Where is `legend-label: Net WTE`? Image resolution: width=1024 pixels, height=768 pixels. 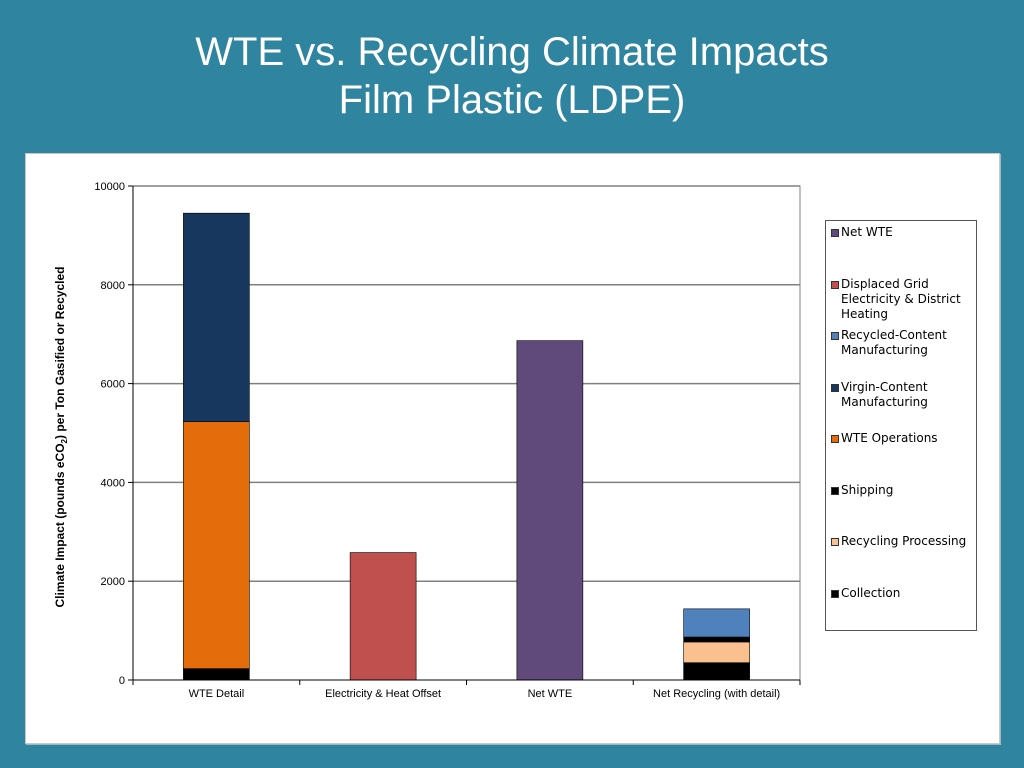 legend-label: Net WTE is located at coordinates (867, 232).